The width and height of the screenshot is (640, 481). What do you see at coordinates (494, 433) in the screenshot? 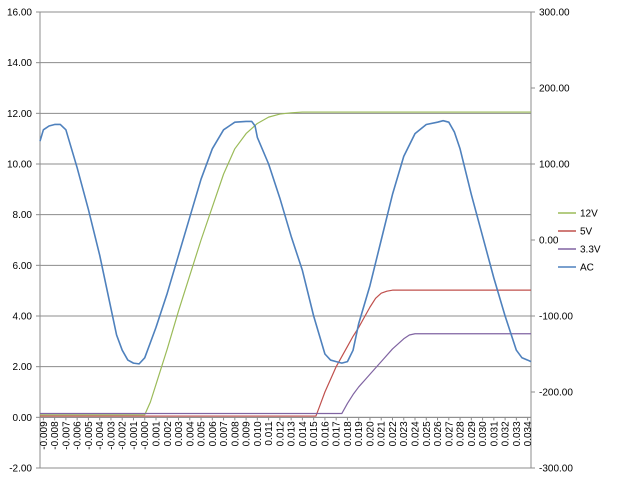
I see `x-tick-label: 0.031` at bounding box center [494, 433].